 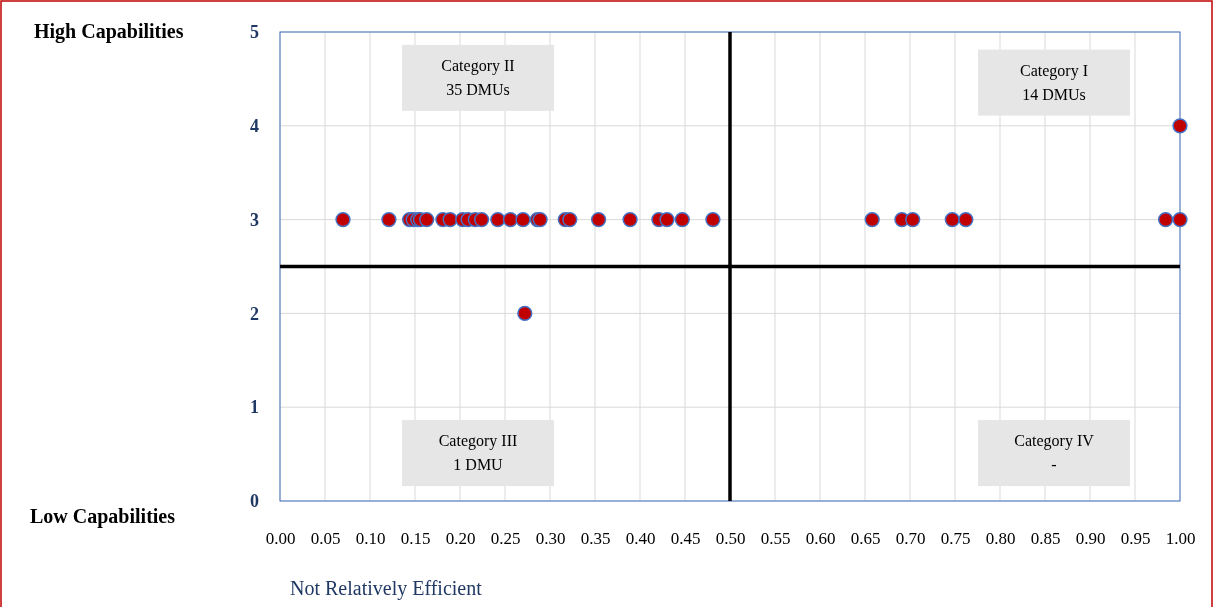 I want to click on x-tick-label: 1.00, so click(x=1180, y=539).